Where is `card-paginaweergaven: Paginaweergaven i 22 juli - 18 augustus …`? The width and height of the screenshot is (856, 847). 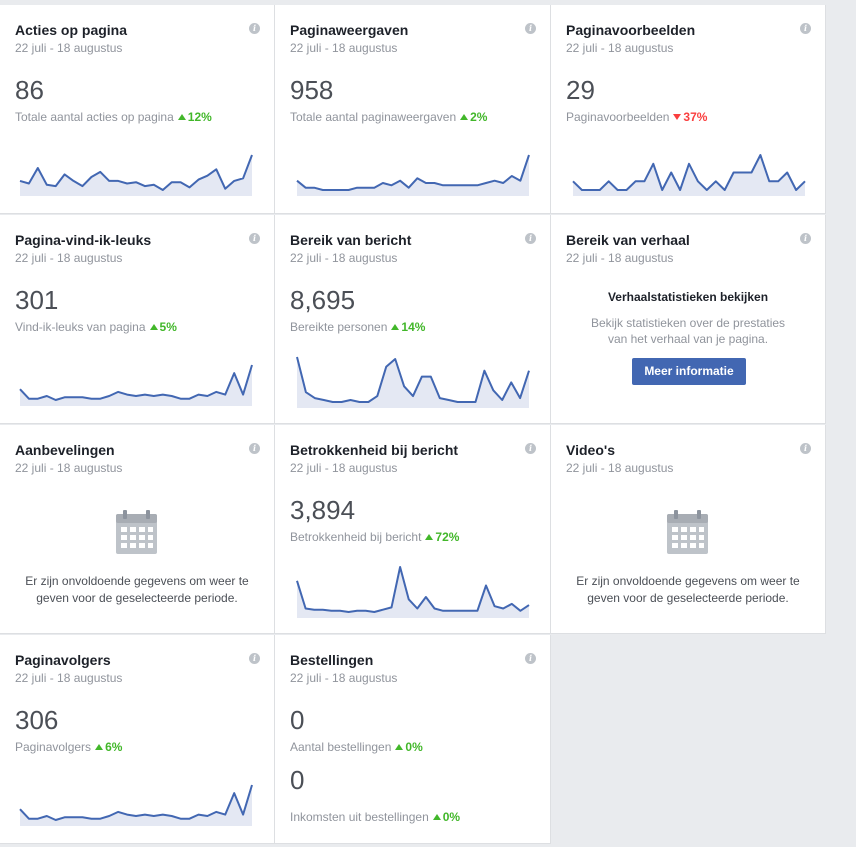
card-paginaweergaven: Paginaweergaven i 22 juli - 18 augustus … is located at coordinates (413, 109).